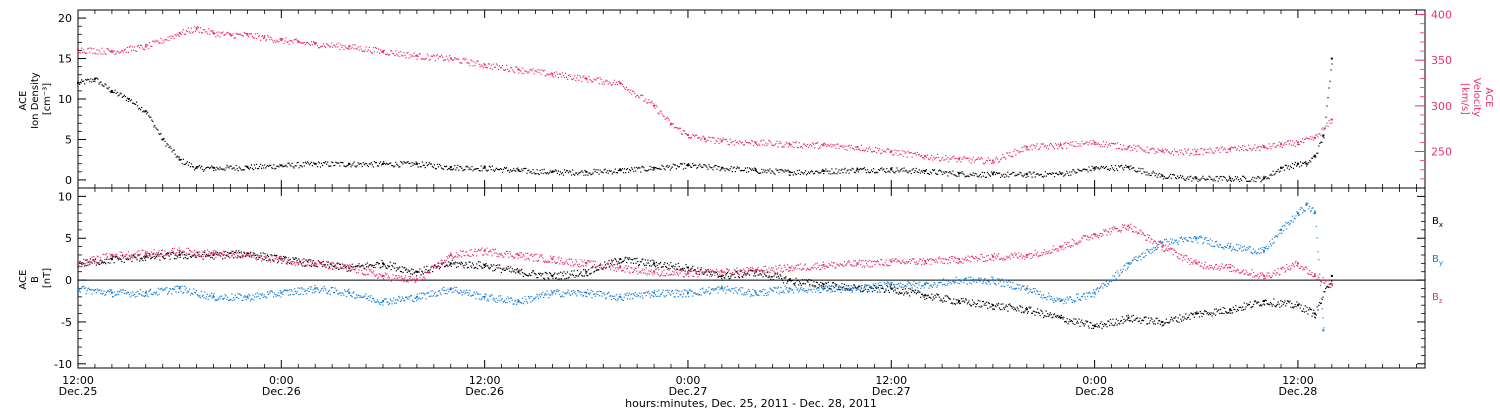 This screenshot has width=1500, height=410. Describe the element at coordinates (382, 263) in the screenshot. I see `bx-series-point` at that location.